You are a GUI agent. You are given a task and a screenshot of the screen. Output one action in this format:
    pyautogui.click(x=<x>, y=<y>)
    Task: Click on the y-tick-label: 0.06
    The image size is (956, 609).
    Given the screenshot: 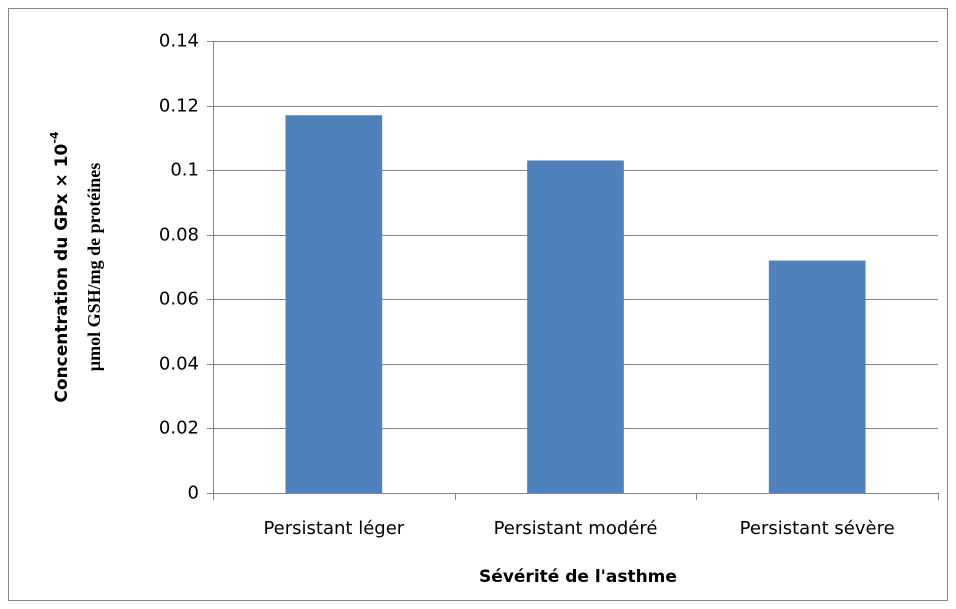 What is the action you would take?
    pyautogui.click(x=179, y=299)
    